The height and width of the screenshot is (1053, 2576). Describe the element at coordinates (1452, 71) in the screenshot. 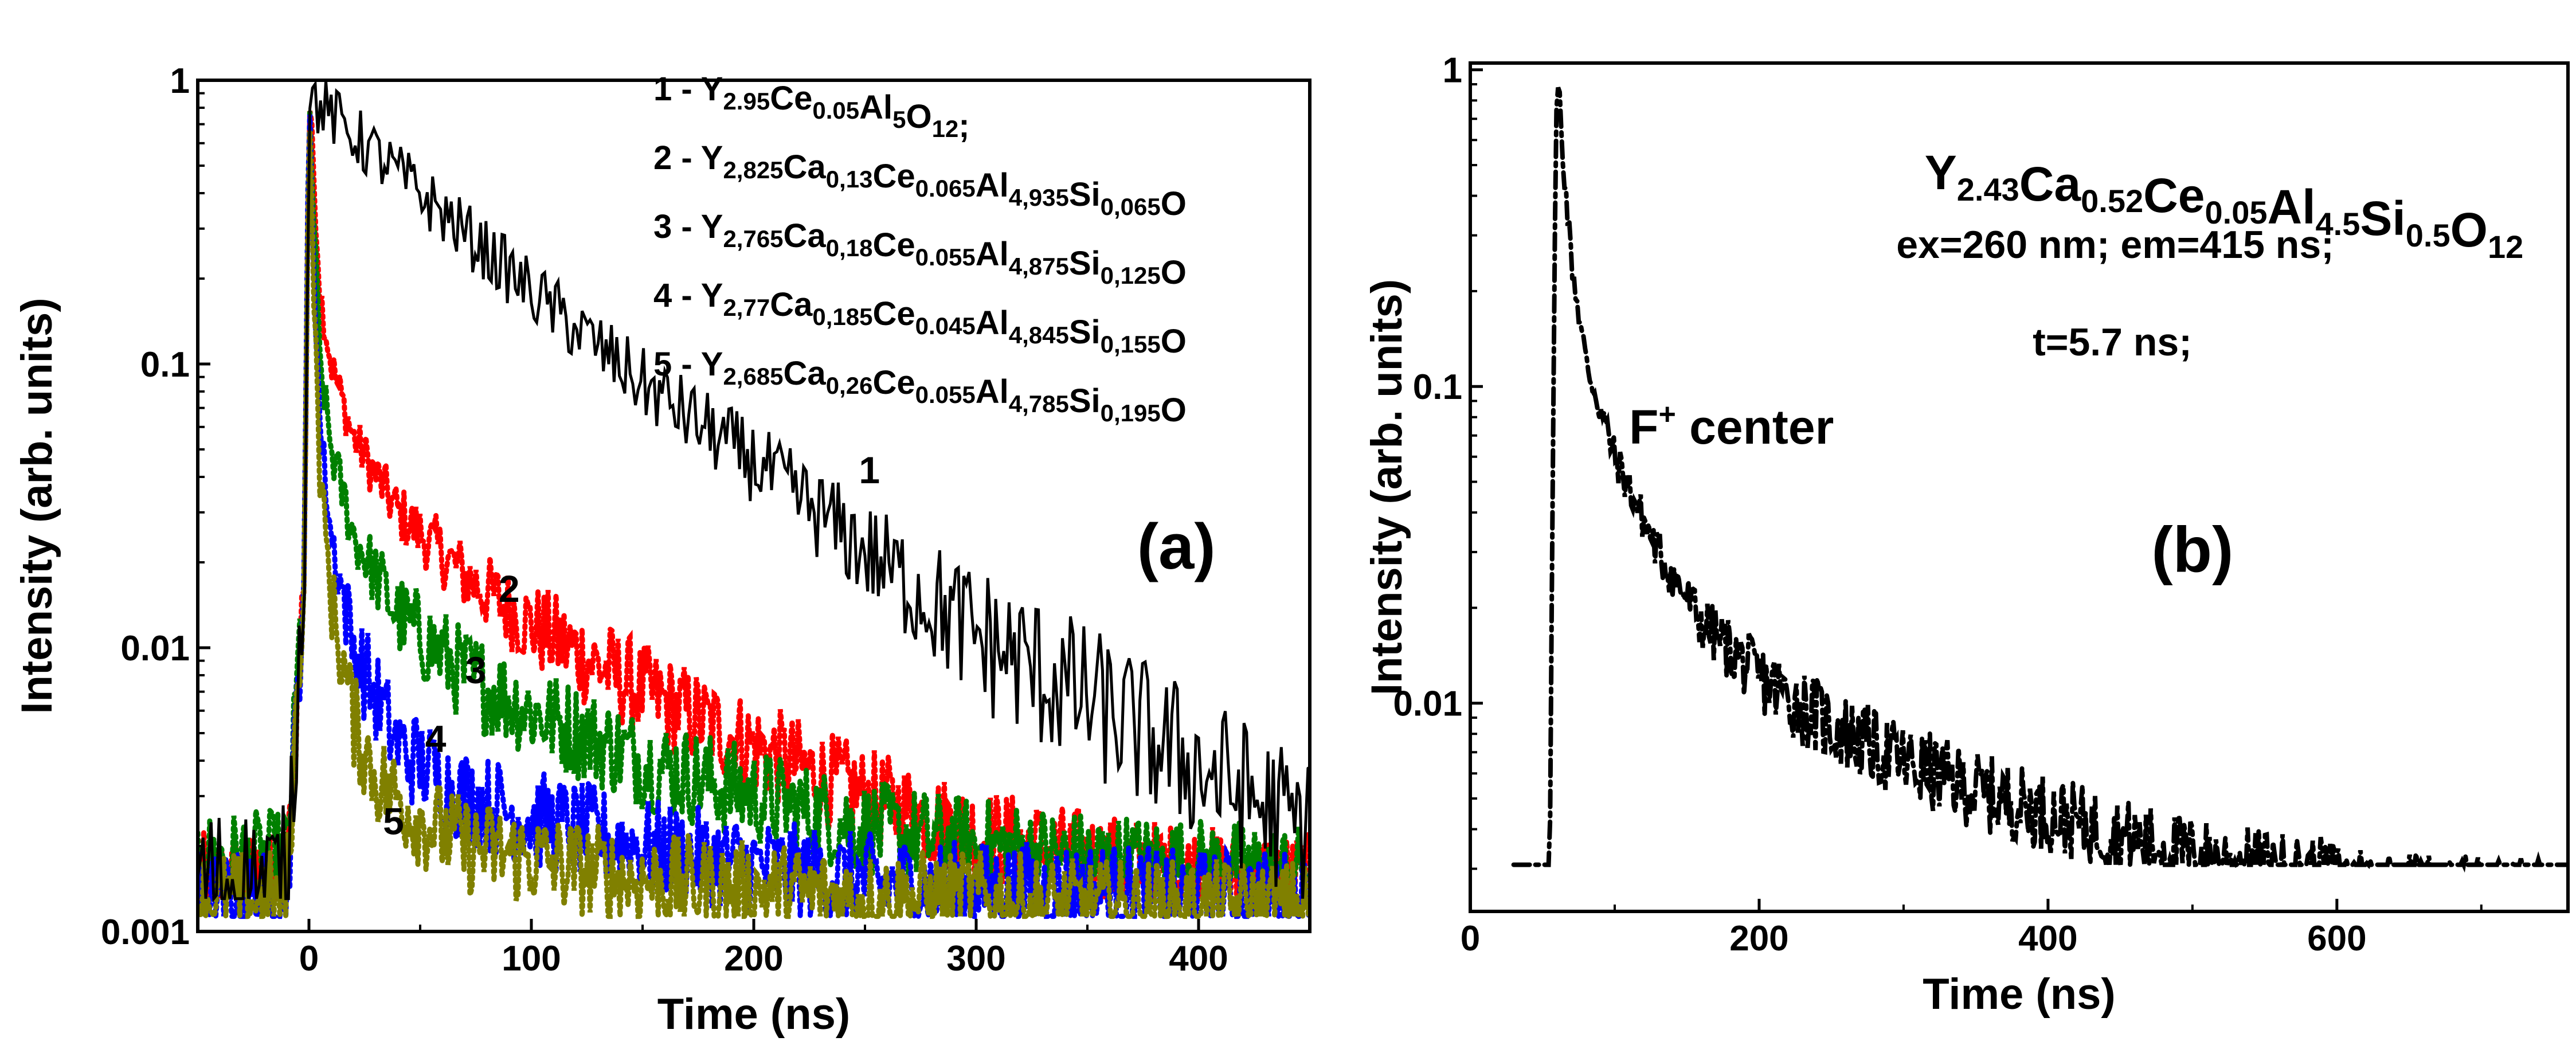

I see `b-y-tick-label: 1` at that location.